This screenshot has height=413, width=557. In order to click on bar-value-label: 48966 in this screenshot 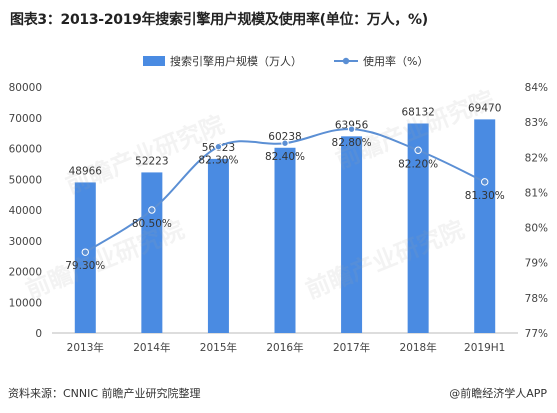, I will do `click(86, 171)`.